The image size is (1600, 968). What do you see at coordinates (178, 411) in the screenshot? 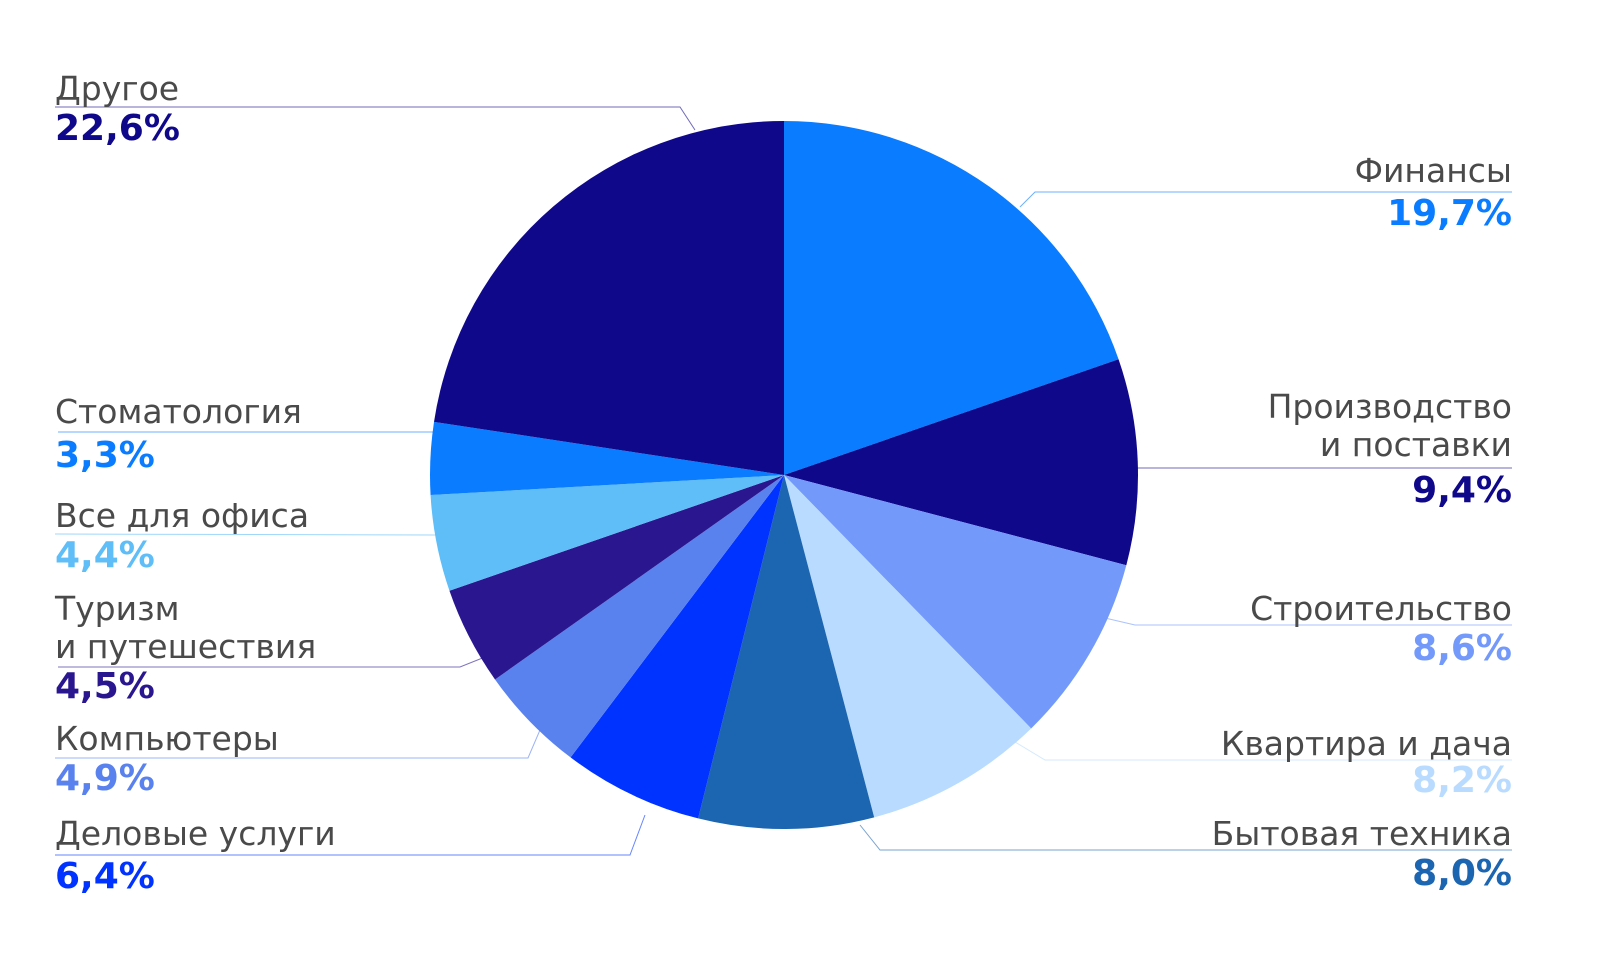
I see `category-label: Стоматология` at bounding box center [178, 411].